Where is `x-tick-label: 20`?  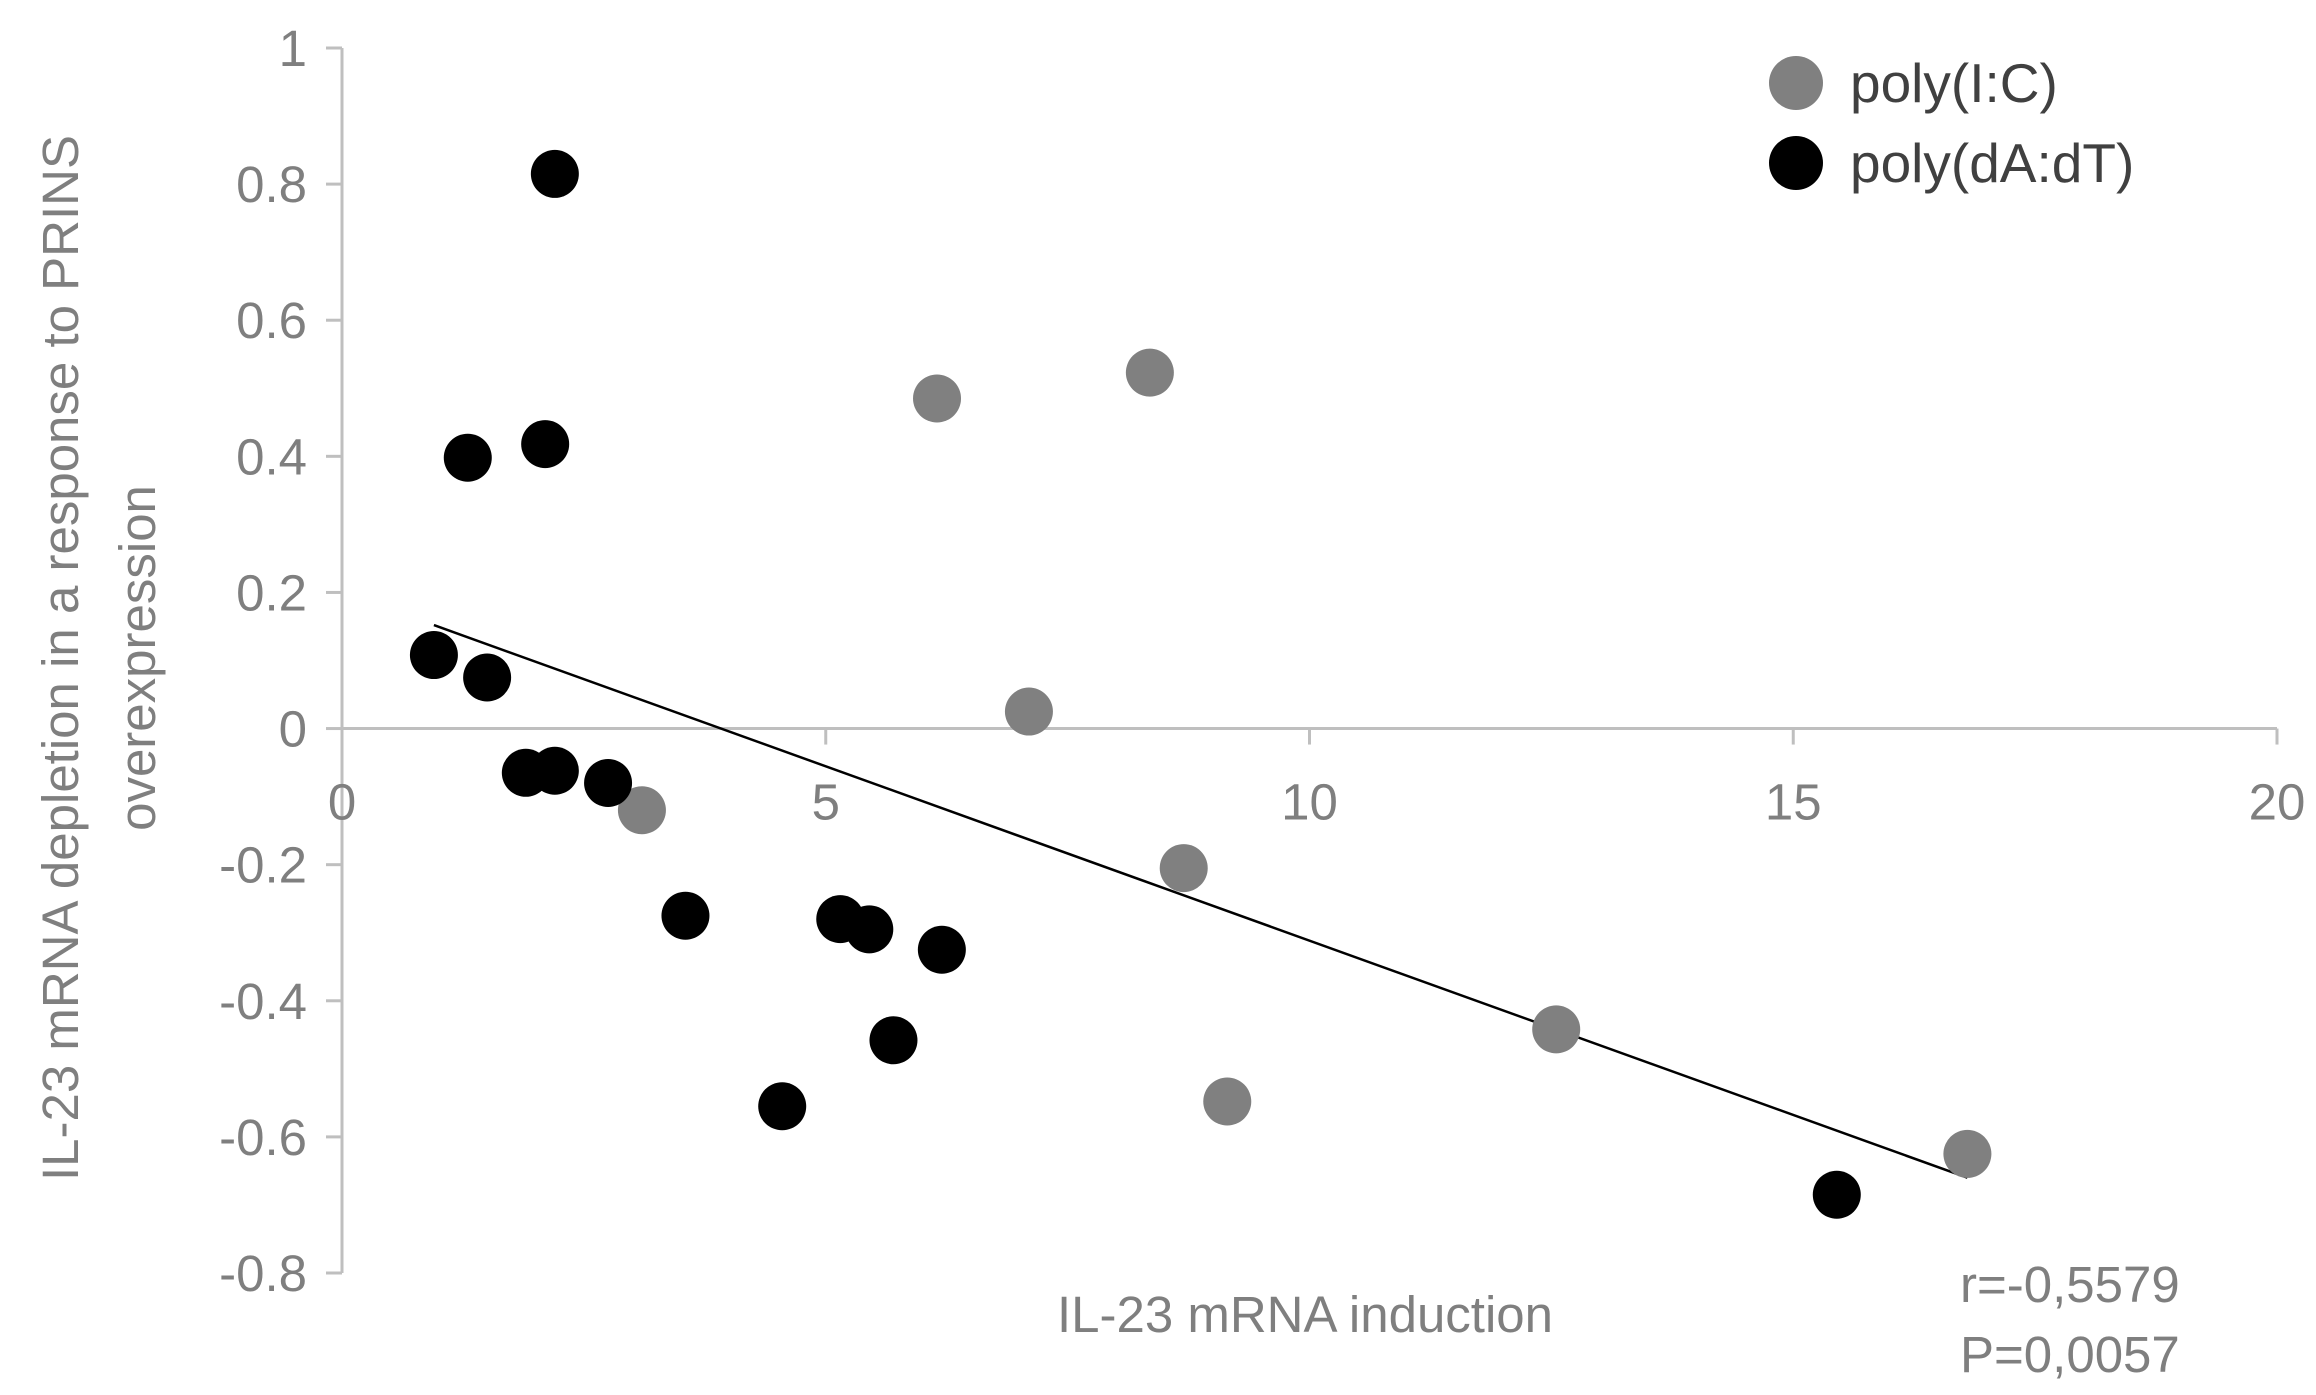
x-tick-label: 20 is located at coordinates (2277, 802).